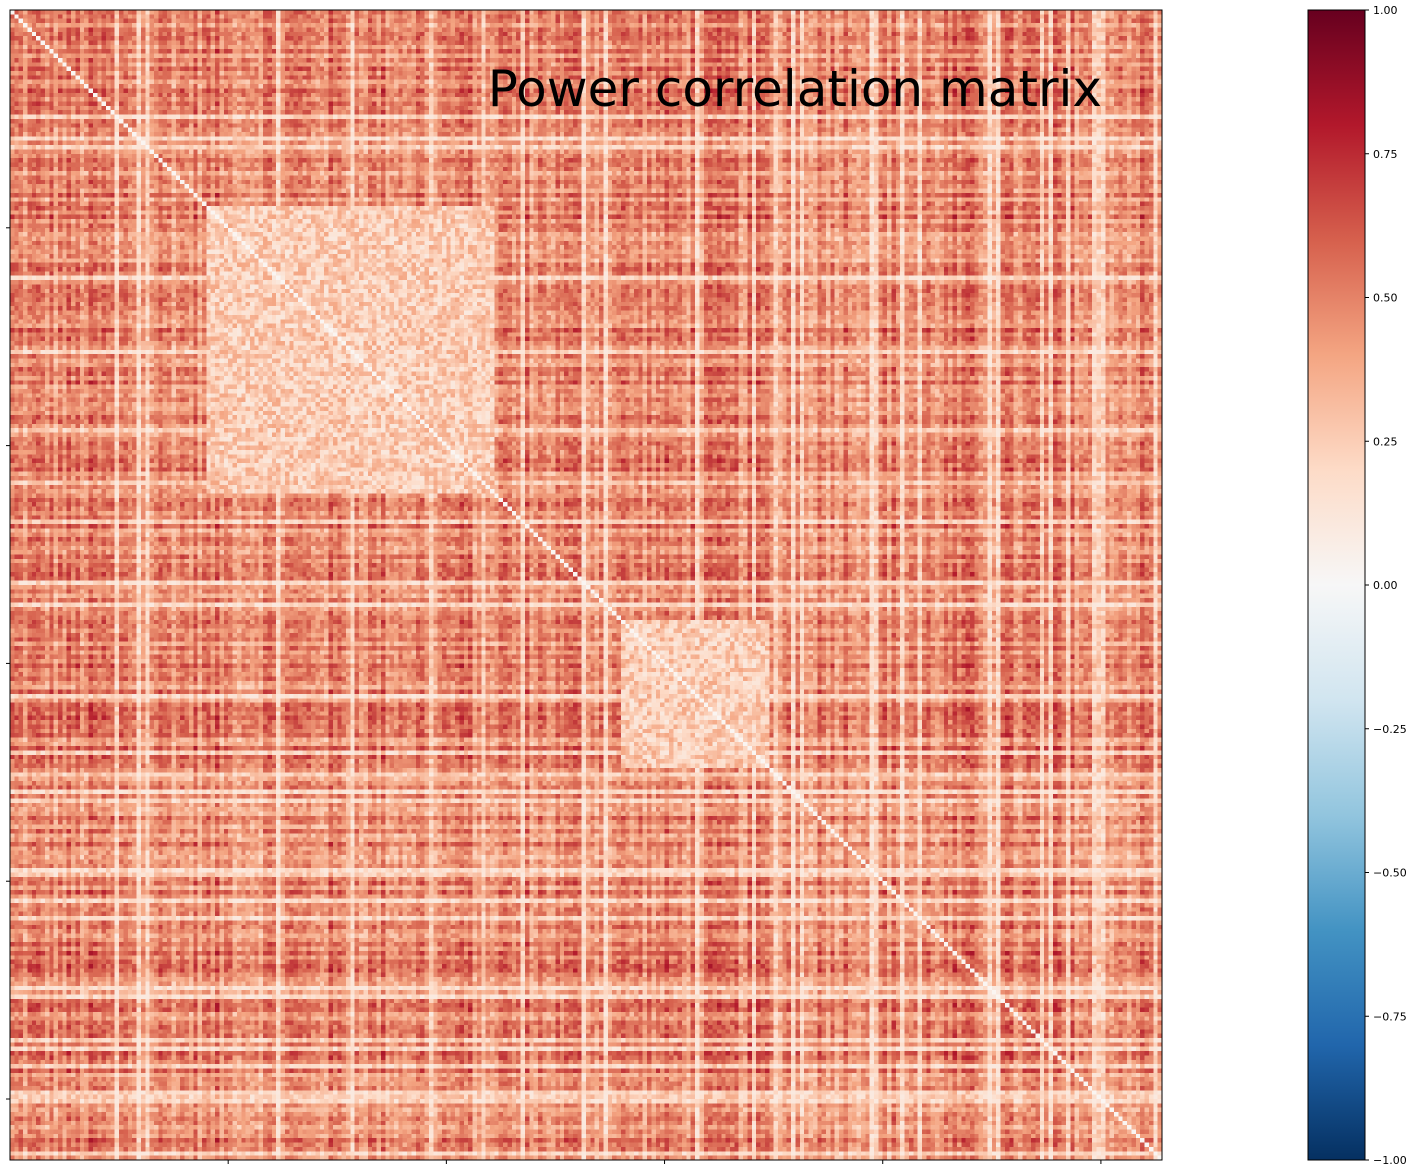  What do you see at coordinates (1385, 10) in the screenshot?
I see `colorbar-tick-label: 1.00` at bounding box center [1385, 10].